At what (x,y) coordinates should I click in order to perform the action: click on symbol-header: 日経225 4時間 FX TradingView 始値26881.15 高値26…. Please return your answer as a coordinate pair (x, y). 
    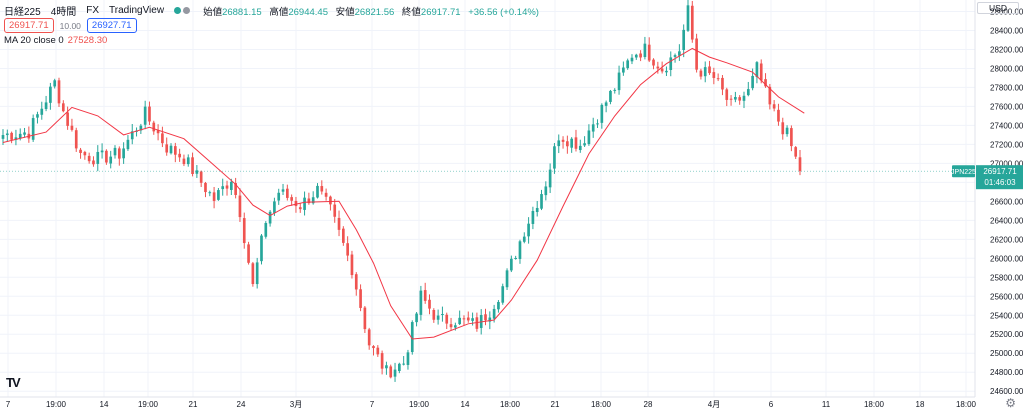
    Looking at the image, I should click on (271, 10).